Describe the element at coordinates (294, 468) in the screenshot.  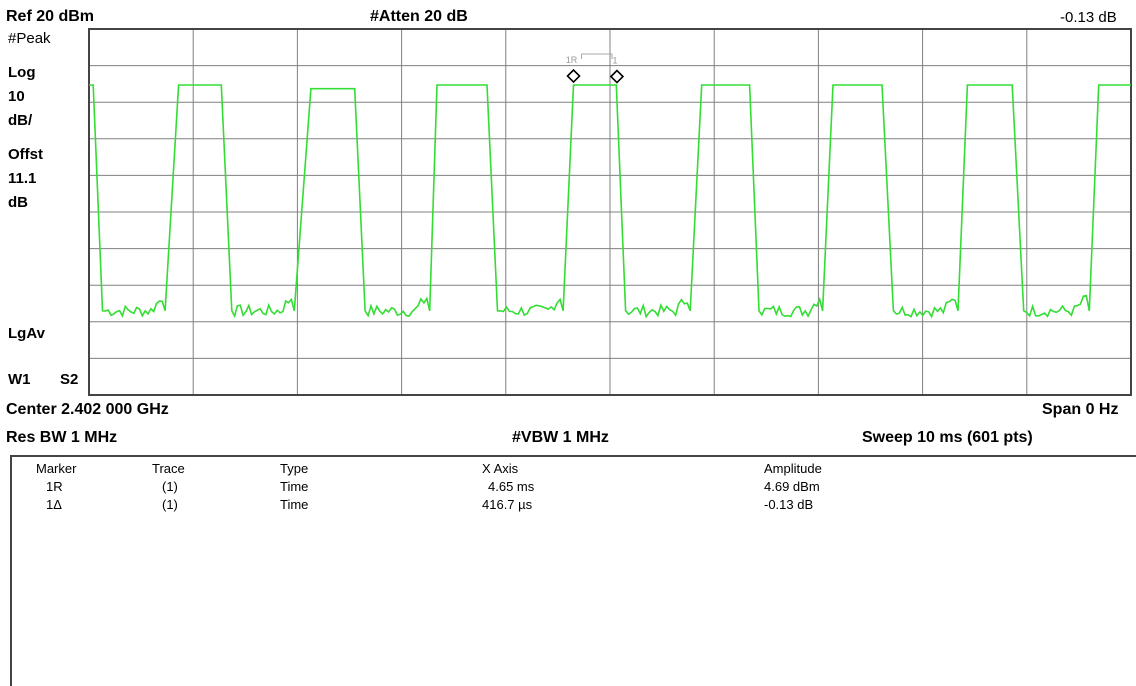
I see `table-header-type: Type` at that location.